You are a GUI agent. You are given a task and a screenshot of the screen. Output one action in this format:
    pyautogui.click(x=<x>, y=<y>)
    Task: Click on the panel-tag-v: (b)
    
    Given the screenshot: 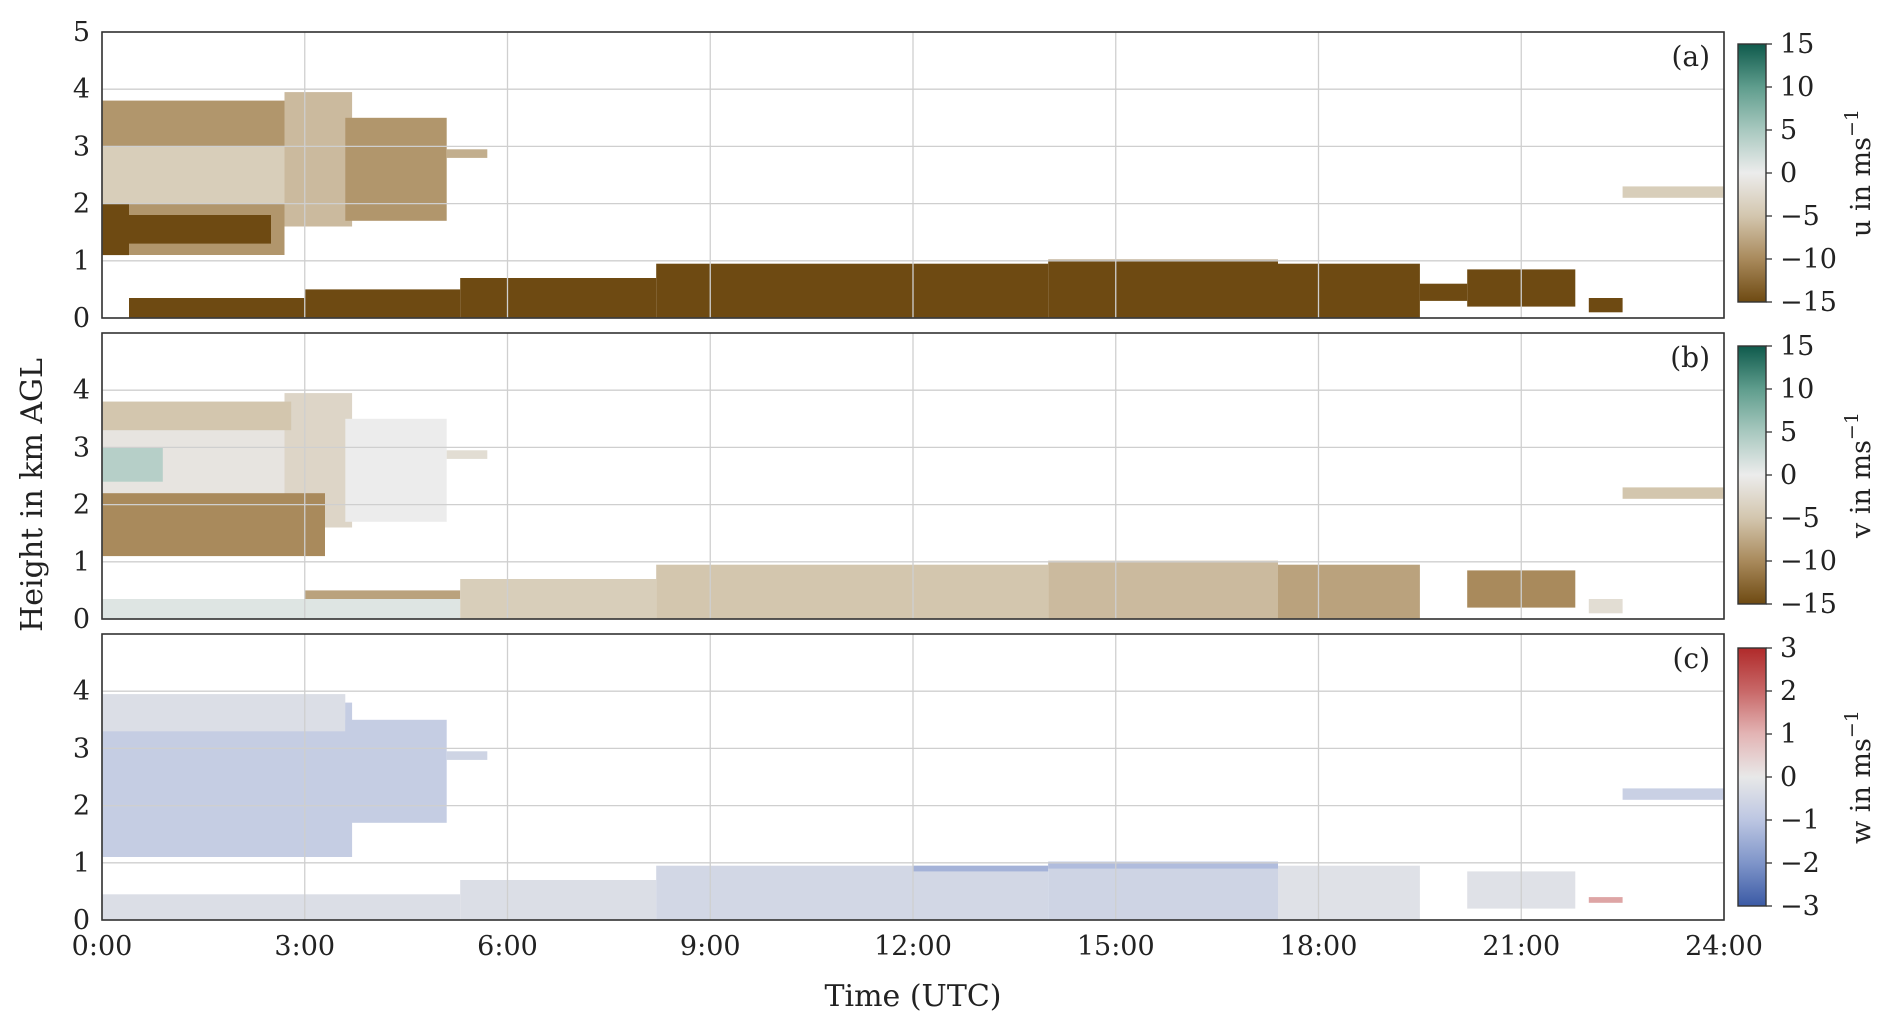 What is the action you would take?
    pyautogui.click(x=1690, y=357)
    